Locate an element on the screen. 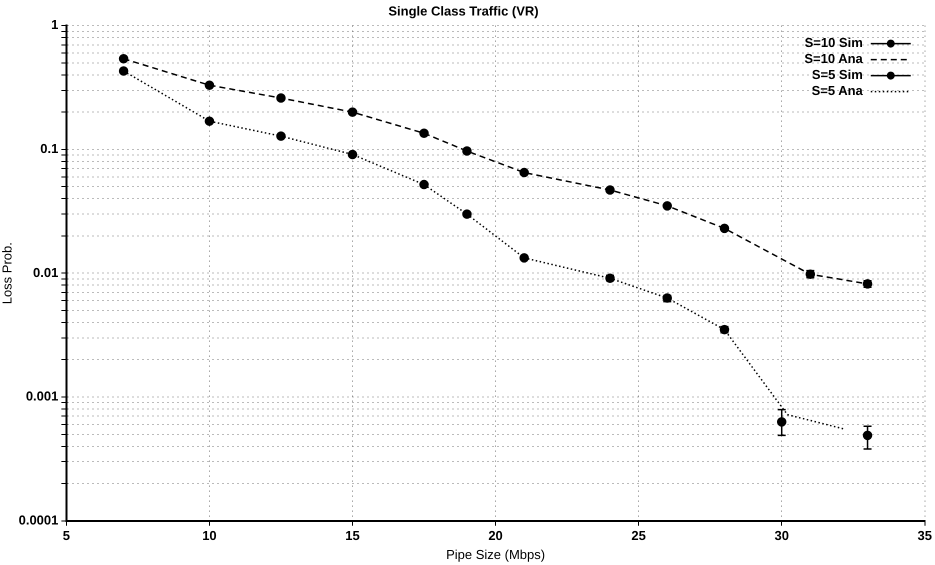 This screenshot has height=565, width=935. x-tick-label: 35 is located at coordinates (925, 536).